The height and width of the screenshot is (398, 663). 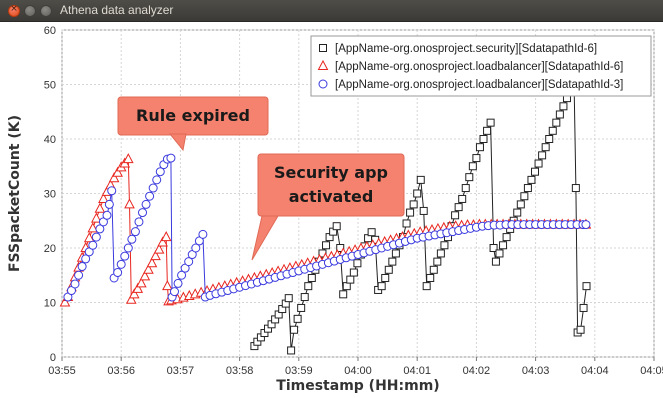 What do you see at coordinates (595, 371) in the screenshot?
I see `x-tick-label: 04:04` at bounding box center [595, 371].